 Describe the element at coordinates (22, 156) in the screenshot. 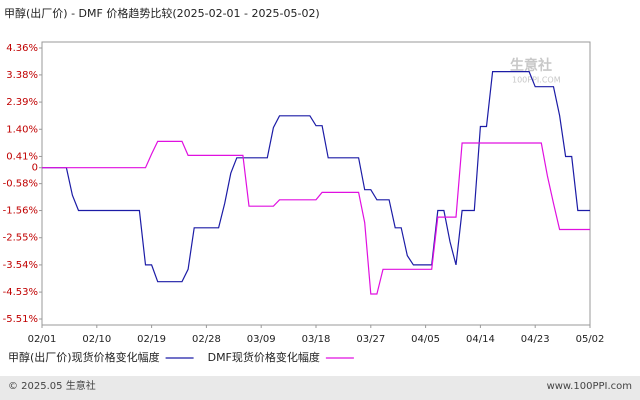

I see `y-tick-label: 0.41%` at that location.